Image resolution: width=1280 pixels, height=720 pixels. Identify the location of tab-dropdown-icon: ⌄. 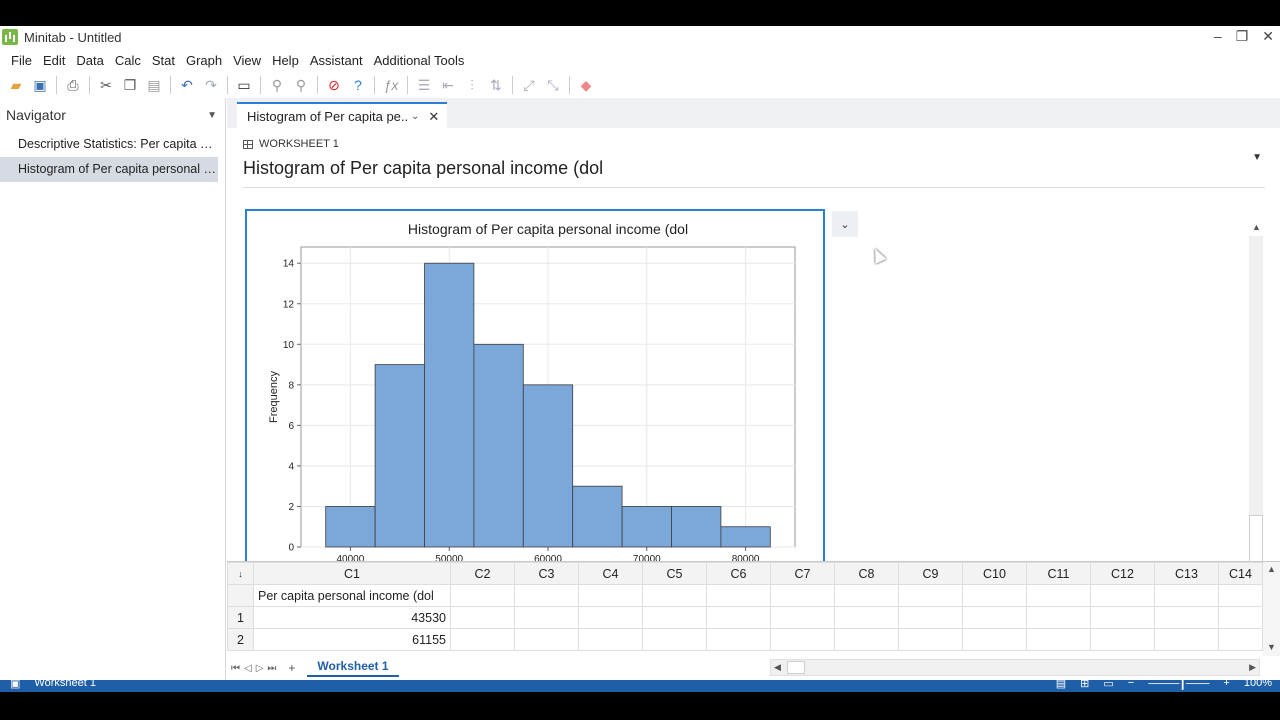
(415, 116).